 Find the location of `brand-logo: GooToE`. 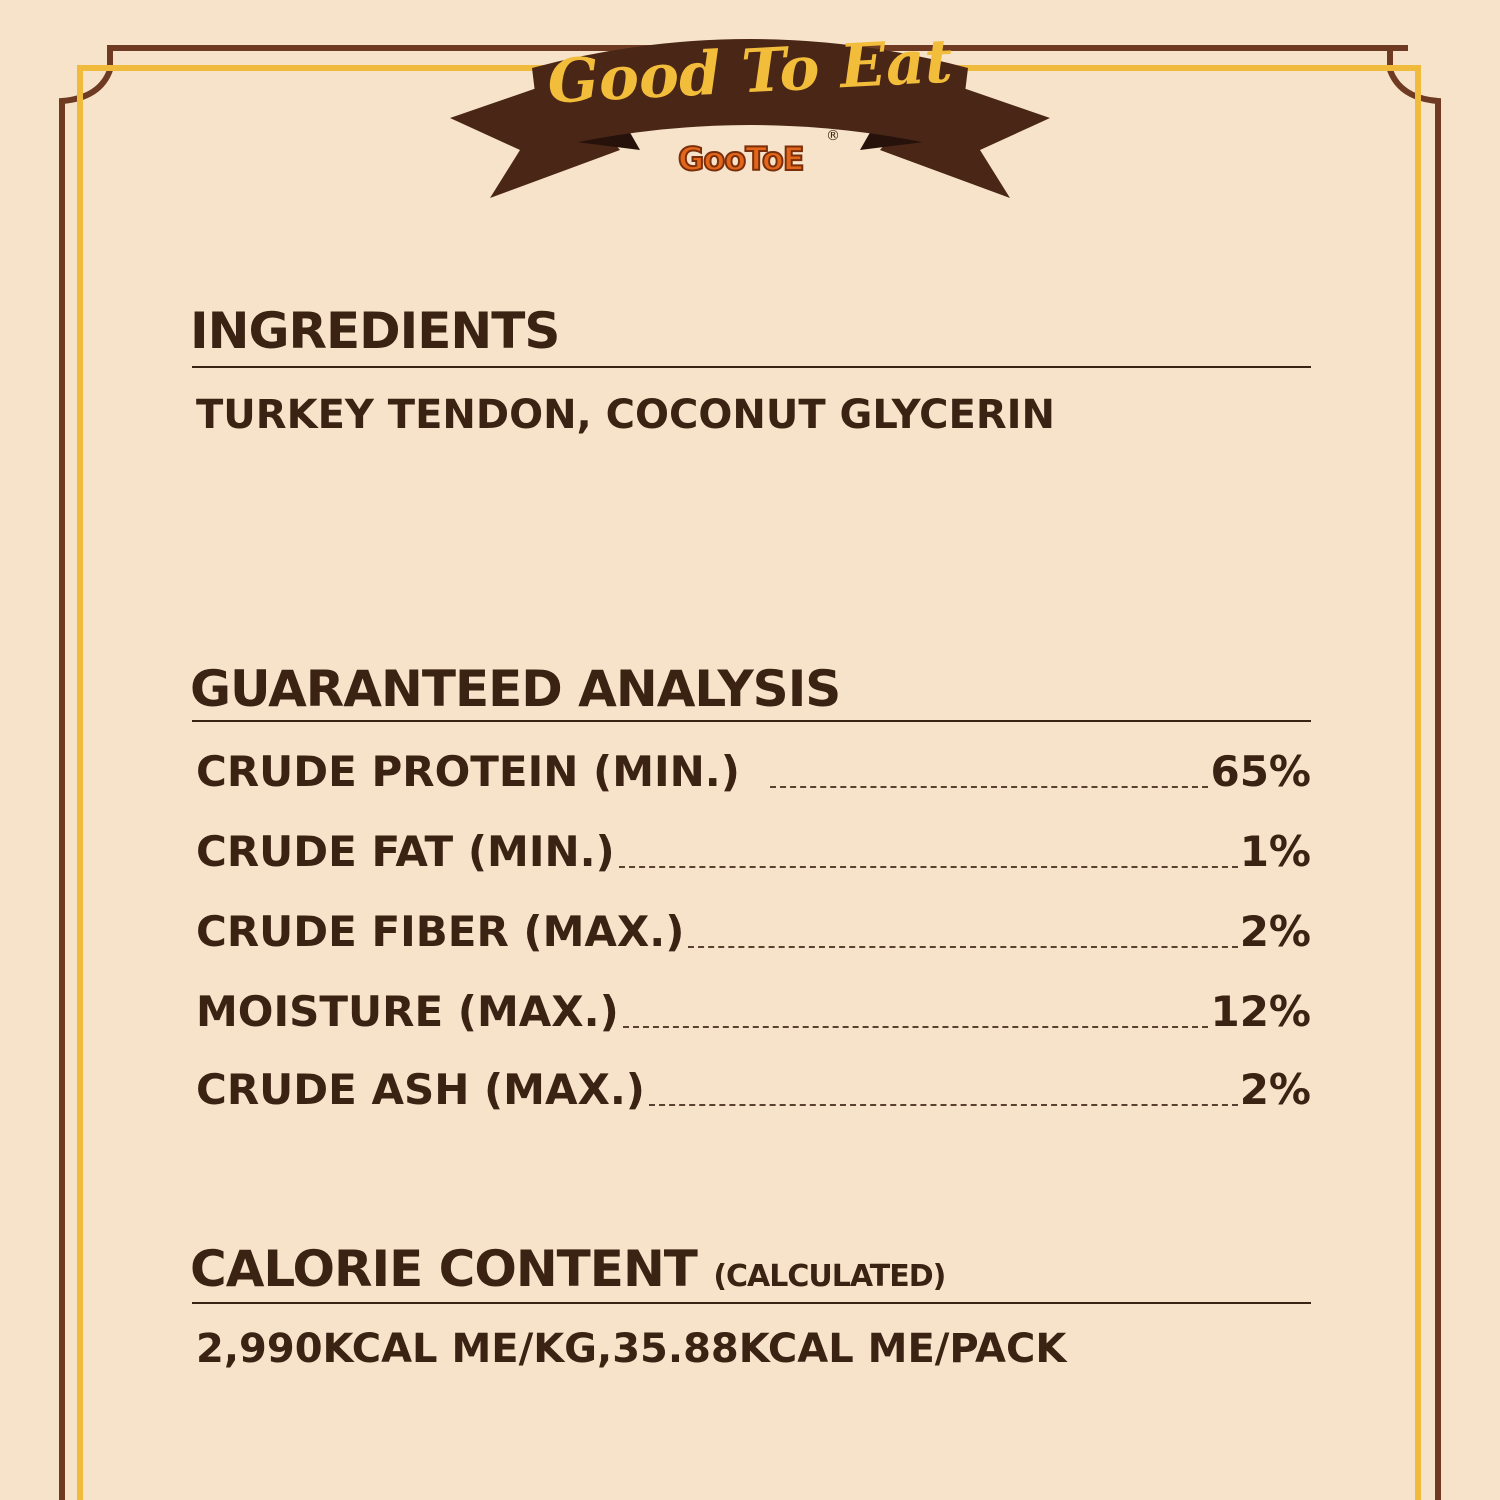

brand-logo: GooToE is located at coordinates (741, 159).